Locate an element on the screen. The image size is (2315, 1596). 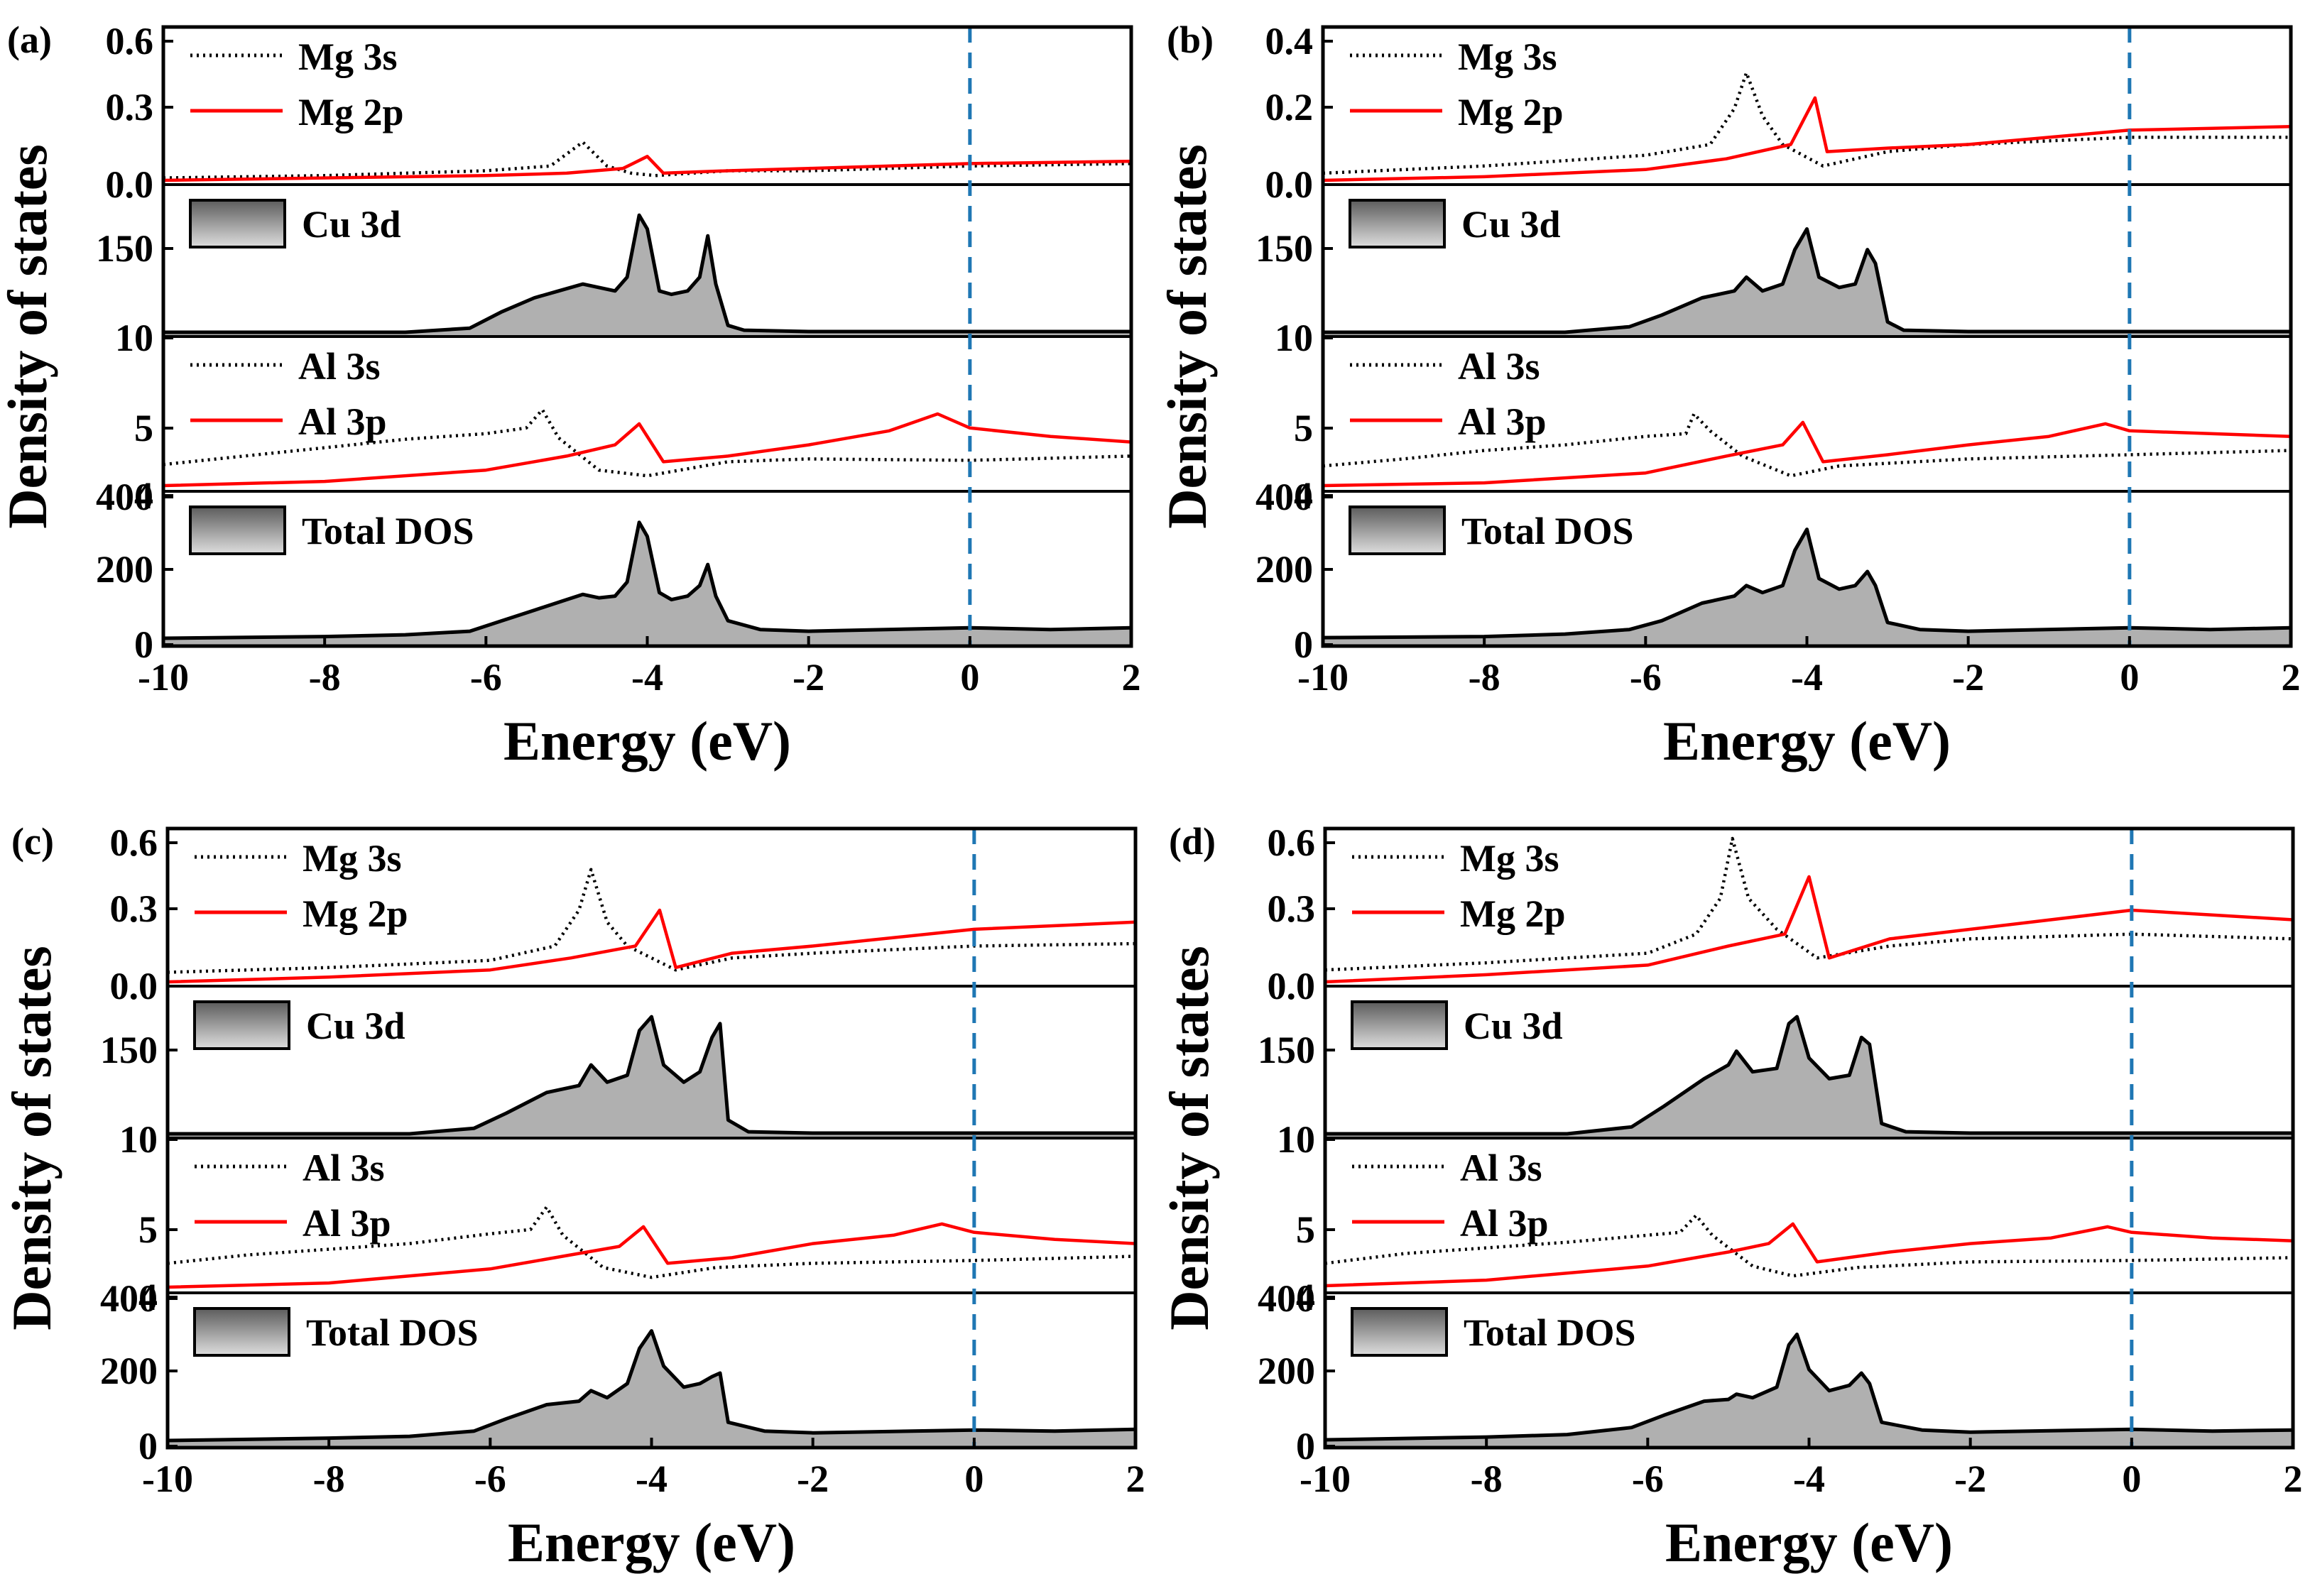
panel-letter-d: (d) is located at coordinates (1192, 841).